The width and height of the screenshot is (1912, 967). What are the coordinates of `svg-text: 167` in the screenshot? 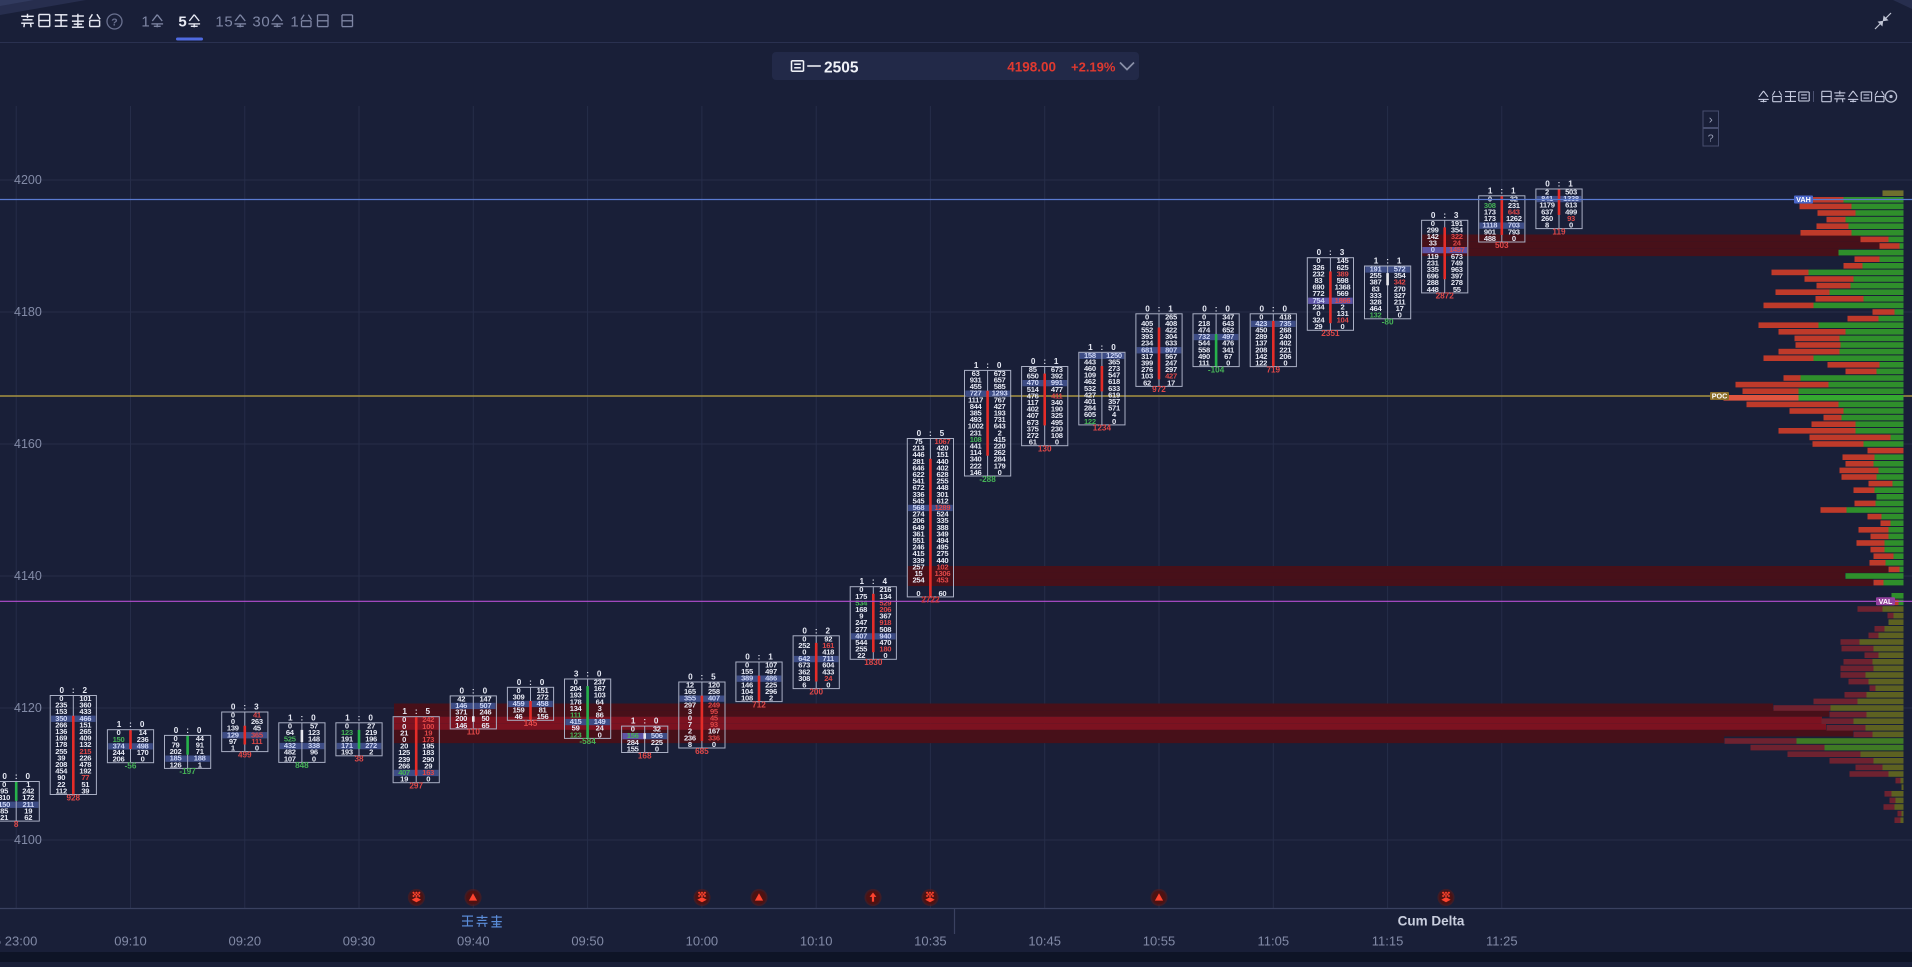 It's located at (714, 731).